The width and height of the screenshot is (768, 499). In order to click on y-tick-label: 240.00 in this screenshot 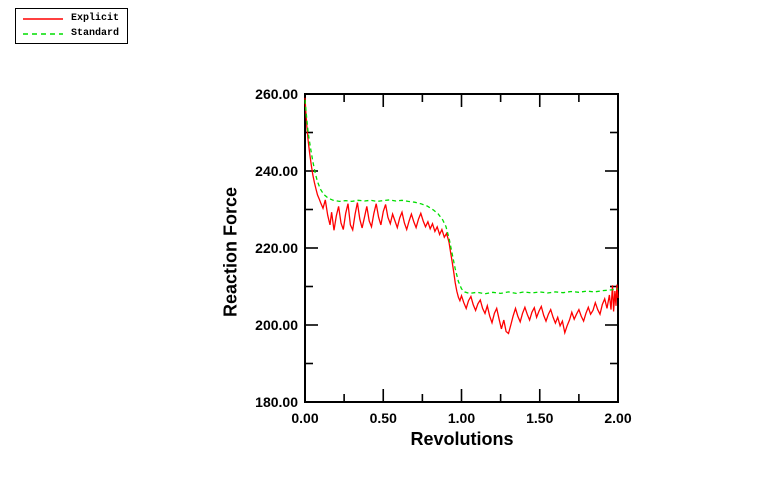, I will do `click(276, 171)`.